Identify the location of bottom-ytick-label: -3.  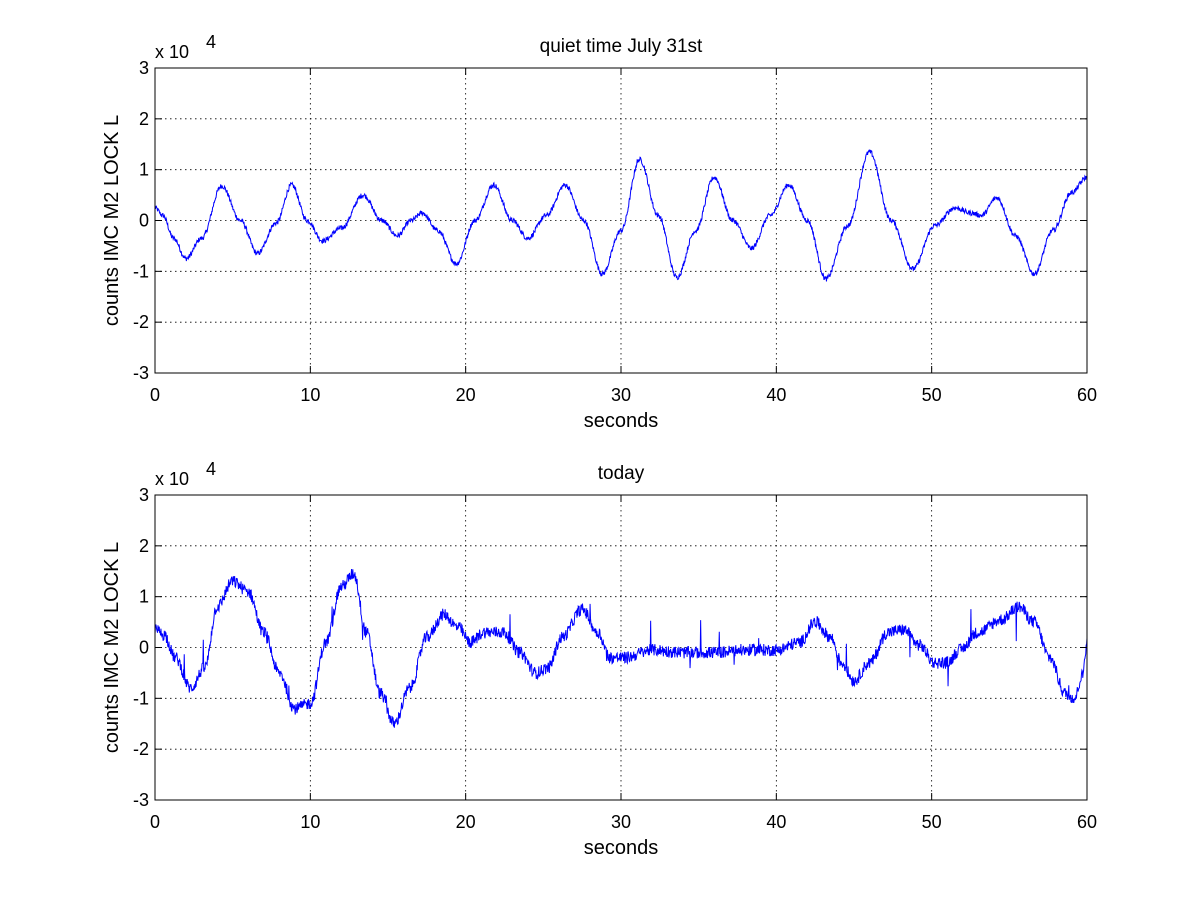
(141, 800).